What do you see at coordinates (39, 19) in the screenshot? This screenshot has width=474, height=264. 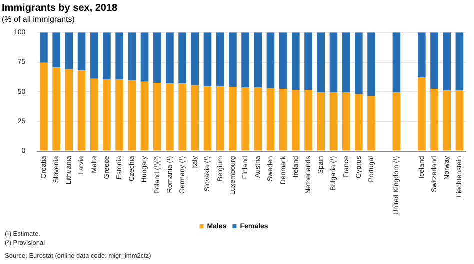 I see `chart-subtitle: (% of all immigrants)` at bounding box center [39, 19].